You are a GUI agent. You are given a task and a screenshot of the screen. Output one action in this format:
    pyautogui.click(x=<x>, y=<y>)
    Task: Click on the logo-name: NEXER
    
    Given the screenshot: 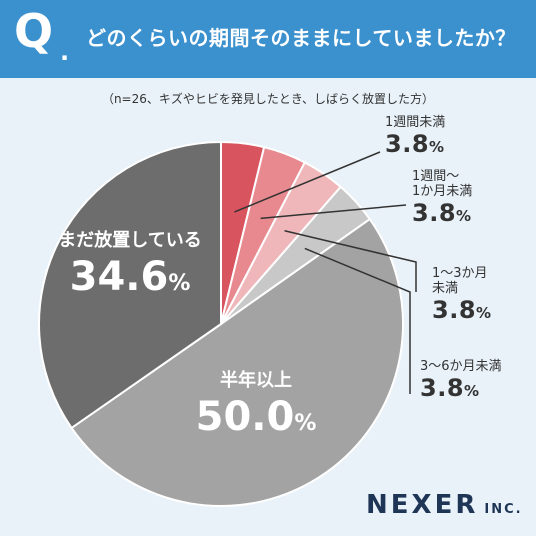 What is the action you would take?
    pyautogui.click(x=422, y=505)
    